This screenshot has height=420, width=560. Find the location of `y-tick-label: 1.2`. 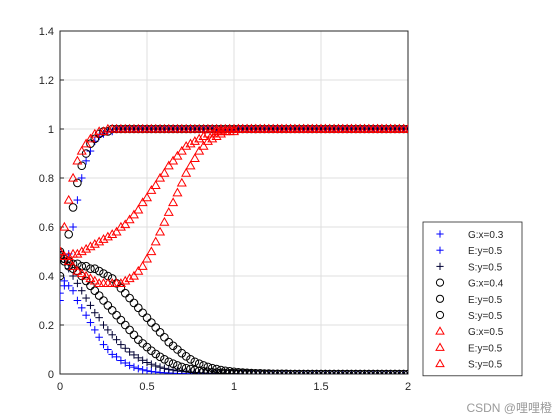

y-tick-label: 1.2 is located at coordinates (46, 81).